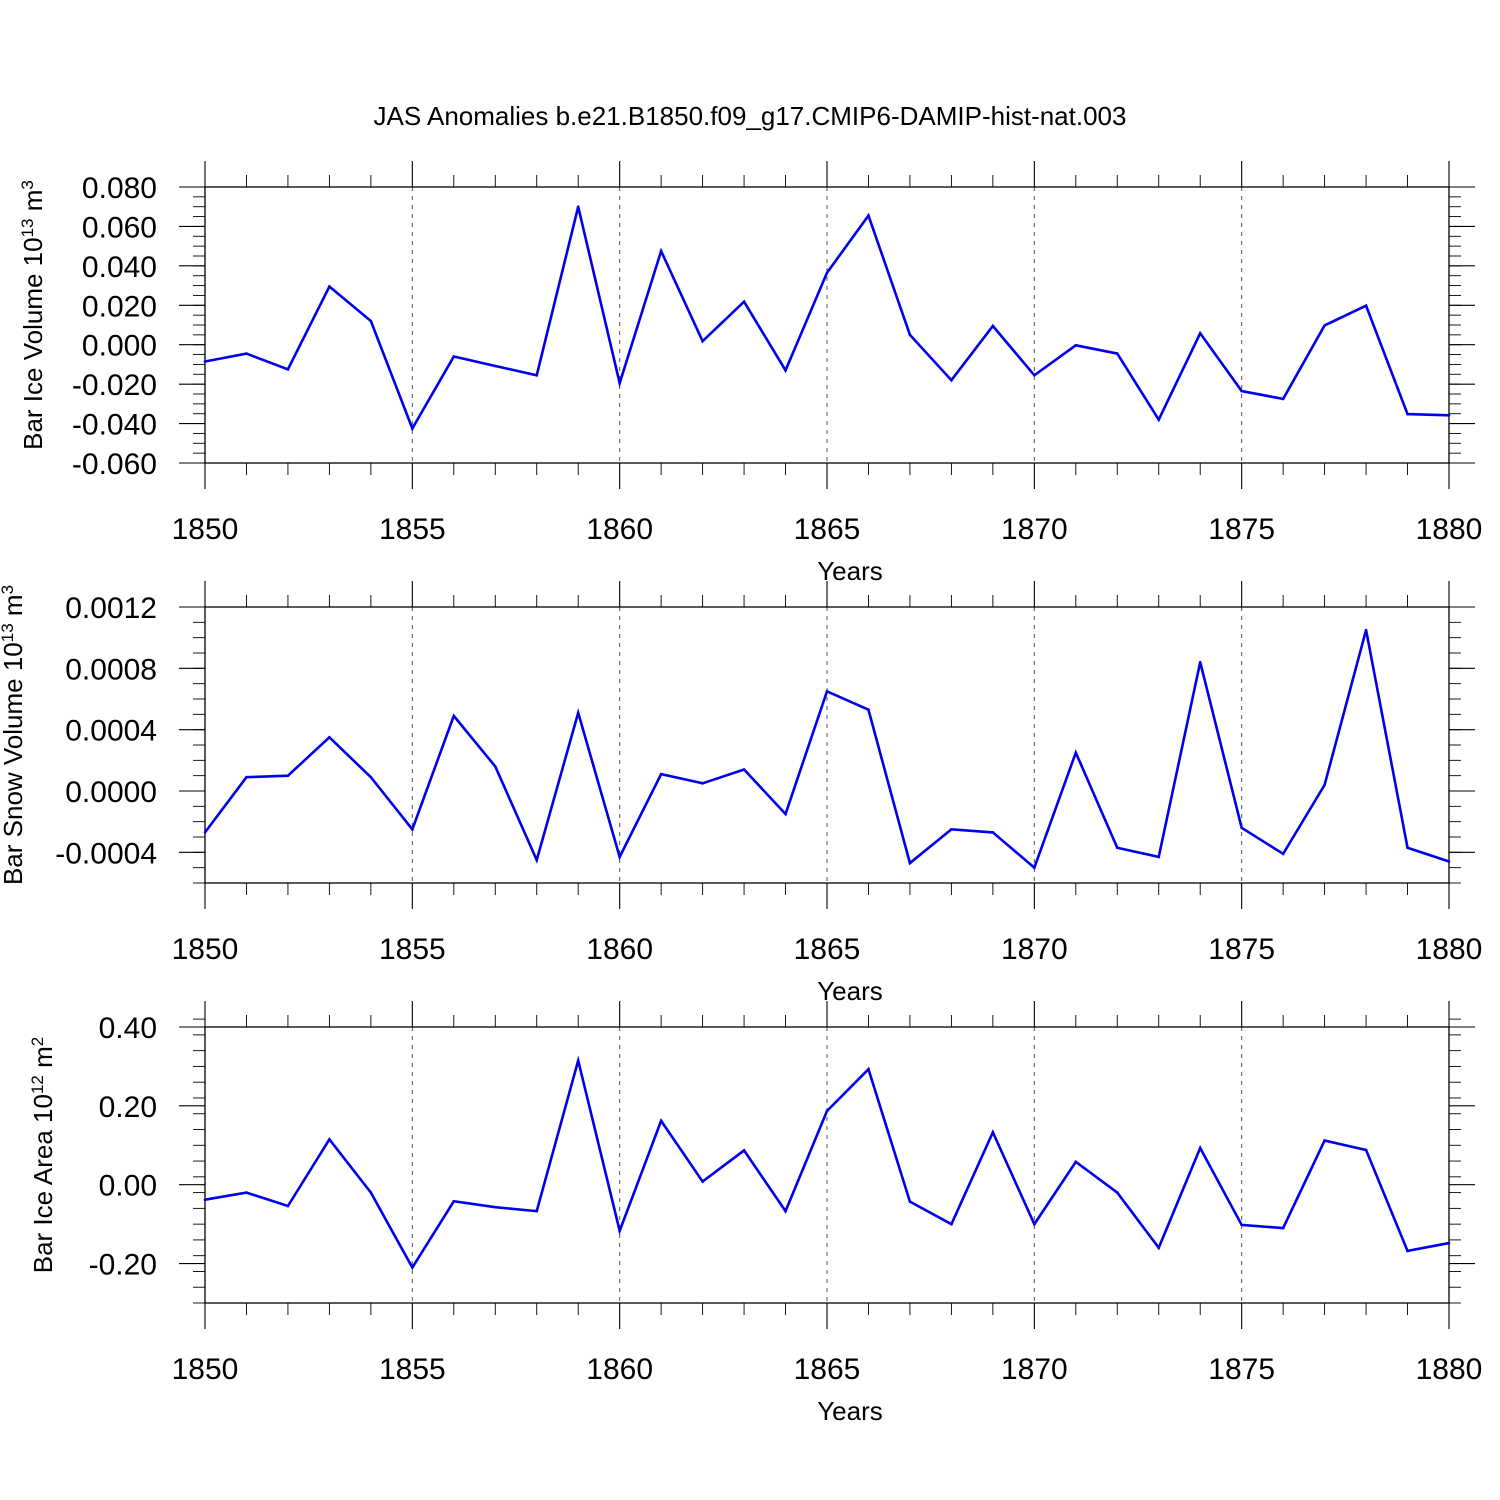 The width and height of the screenshot is (1500, 1500). I want to click on y-tick-label: 0.040, so click(119, 267).